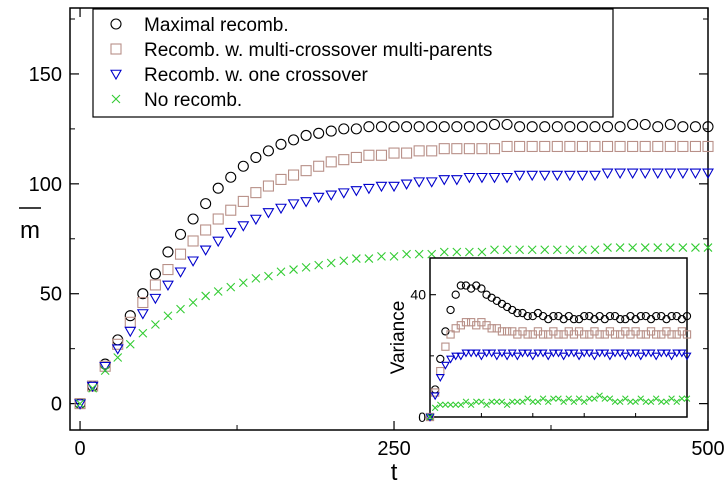  I want to click on legend-item-recomb-w-multi-crossover-multi-parents: Recomb. w. multi-crossover multi-parents, so click(301, 50).